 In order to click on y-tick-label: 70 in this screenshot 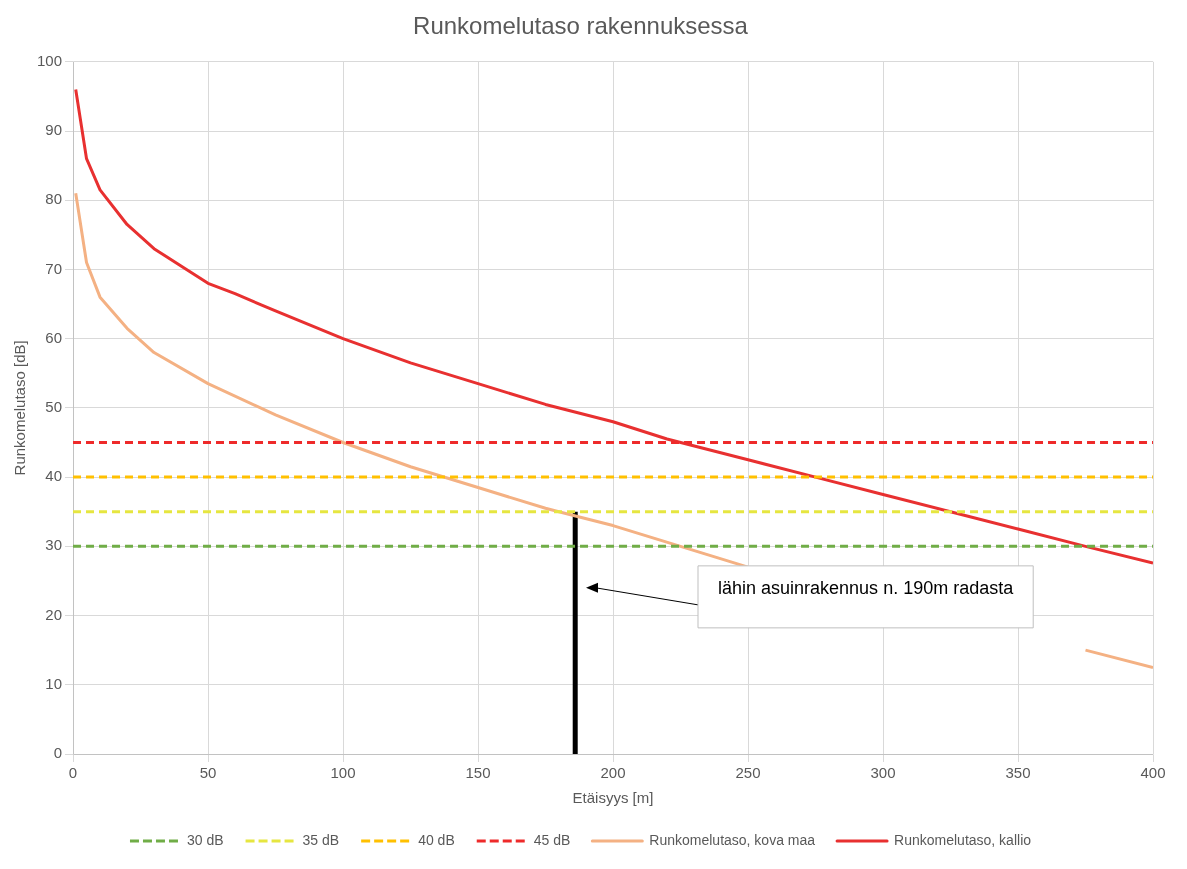, I will do `click(54, 268)`.